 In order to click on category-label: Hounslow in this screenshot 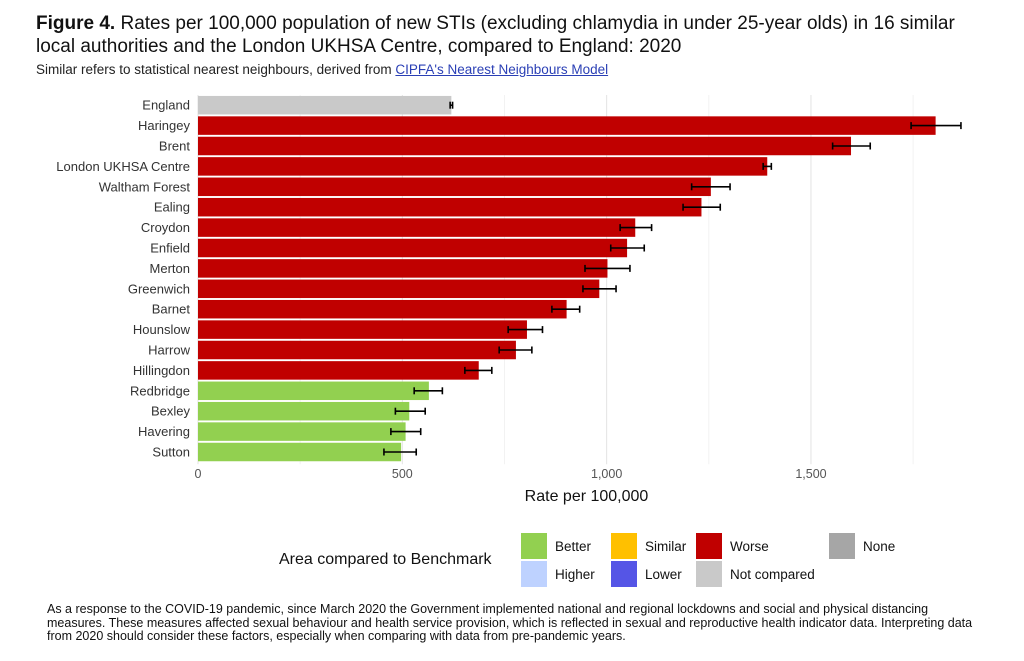, I will do `click(162, 329)`.